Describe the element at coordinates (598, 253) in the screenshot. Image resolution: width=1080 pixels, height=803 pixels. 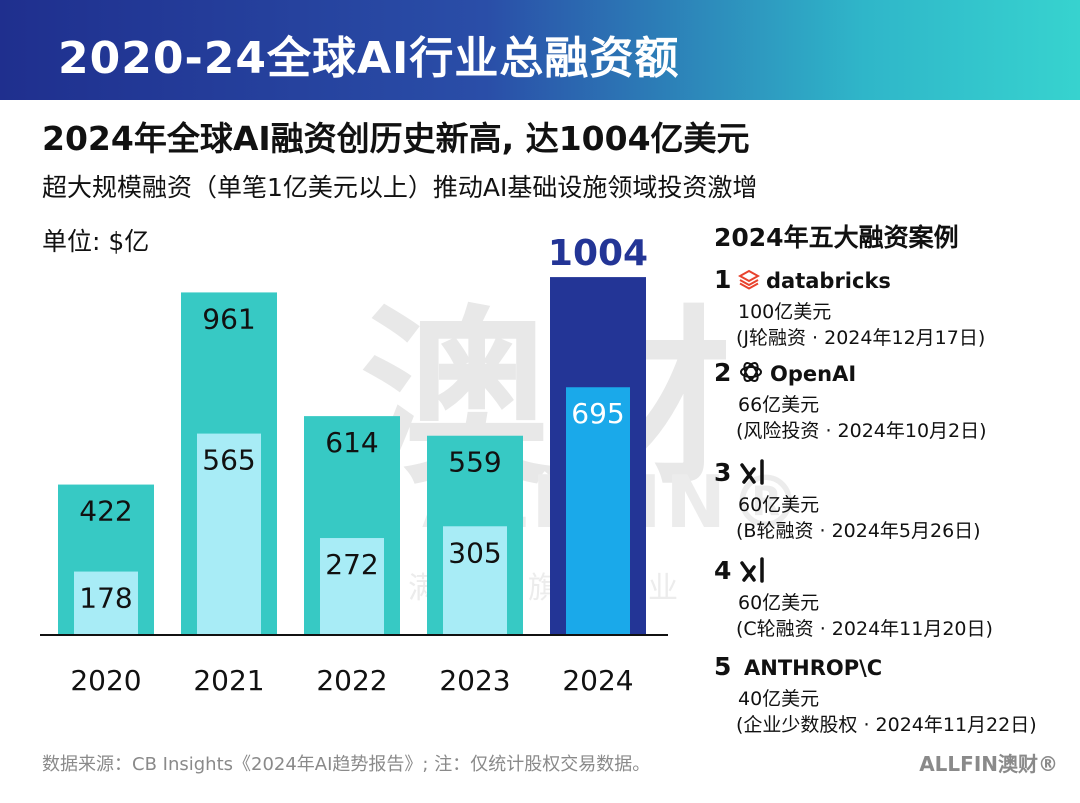
I see `data-label-total-2024: 1004` at that location.